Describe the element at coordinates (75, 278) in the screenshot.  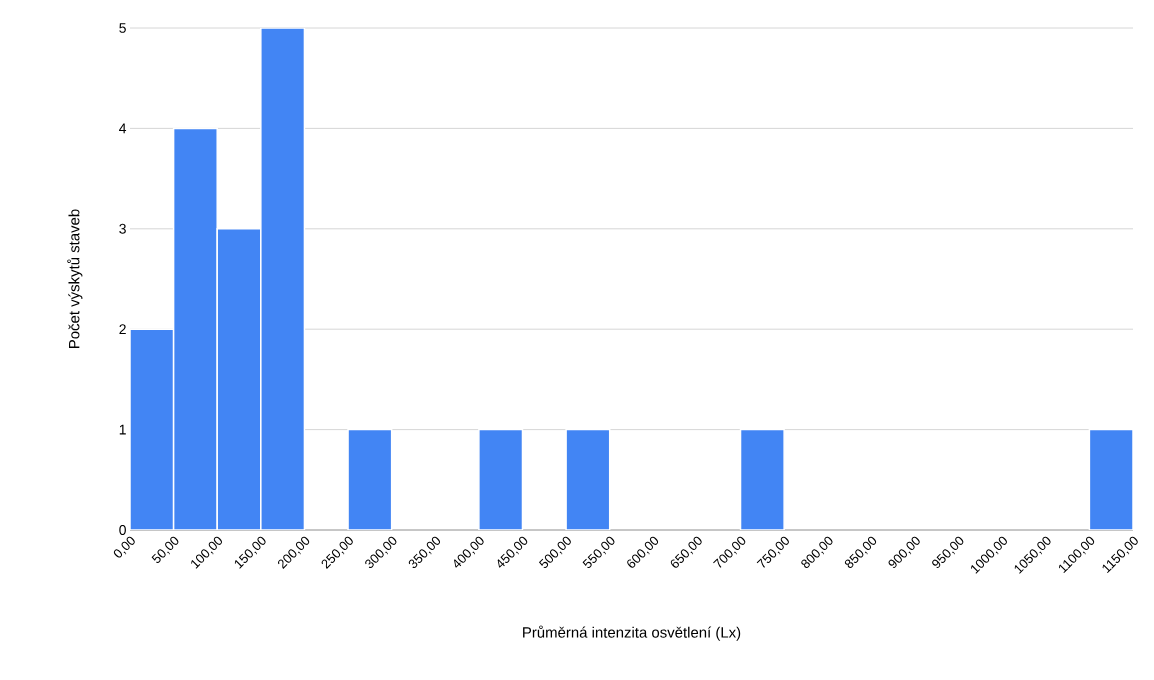
I see `y-axis-title: Počet výskytů staveb` at that location.